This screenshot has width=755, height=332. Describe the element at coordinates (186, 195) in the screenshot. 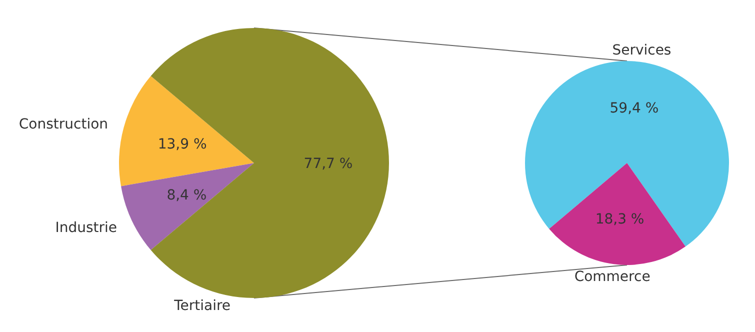

I see `data-label: 8,4 %` at that location.